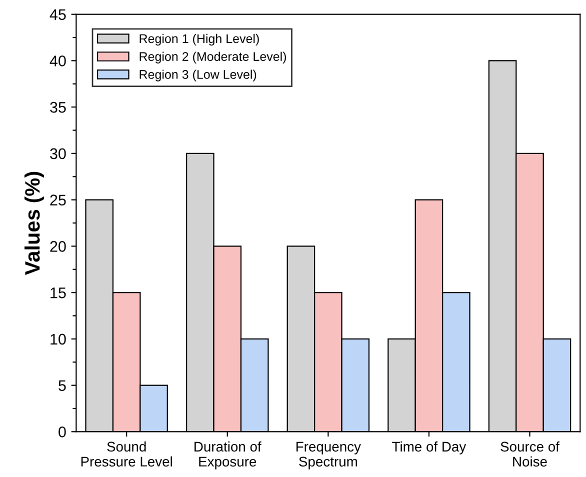 This screenshot has height=477, width=586. Describe the element at coordinates (58, 246) in the screenshot. I see `y-tick-label: 20` at that location.